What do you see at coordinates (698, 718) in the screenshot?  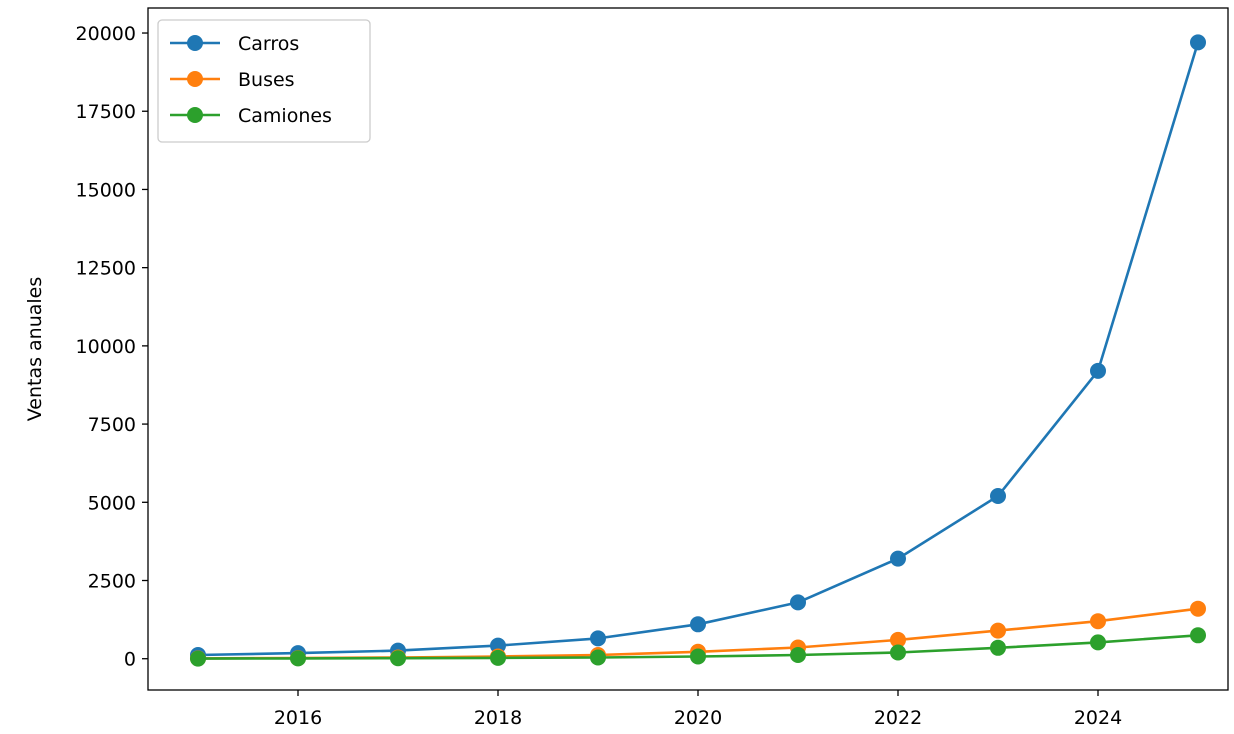 I see `x-tick-label: 2020` at bounding box center [698, 718].